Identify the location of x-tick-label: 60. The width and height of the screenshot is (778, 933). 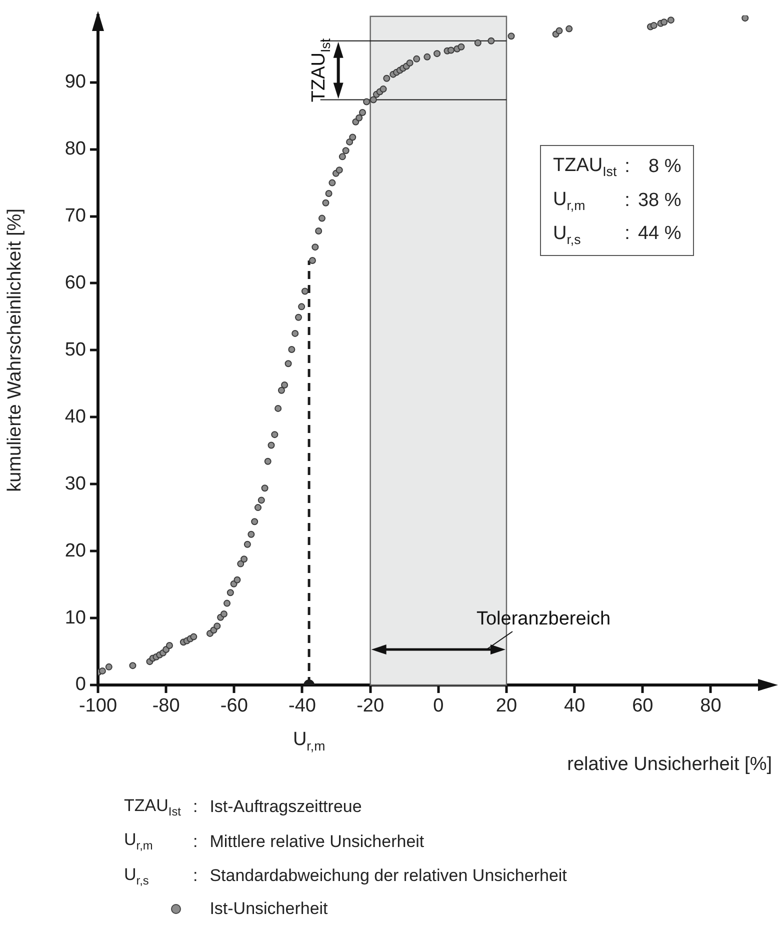
(643, 706).